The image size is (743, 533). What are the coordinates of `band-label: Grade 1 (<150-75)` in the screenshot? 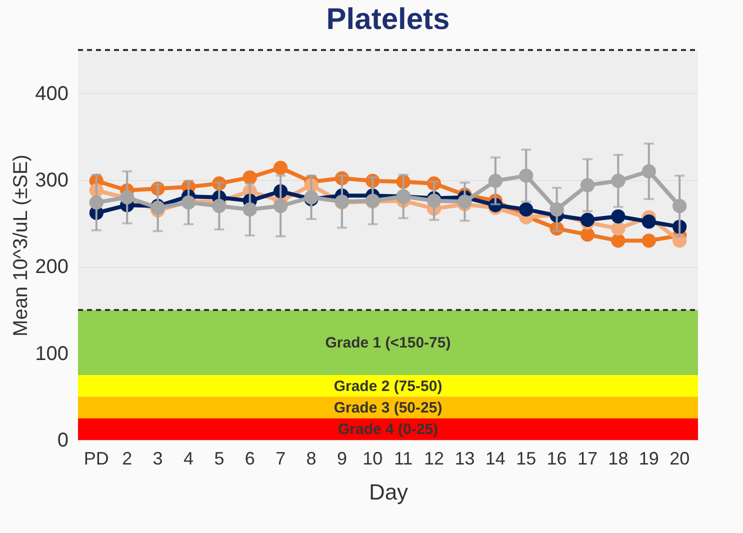 It's located at (388, 343).